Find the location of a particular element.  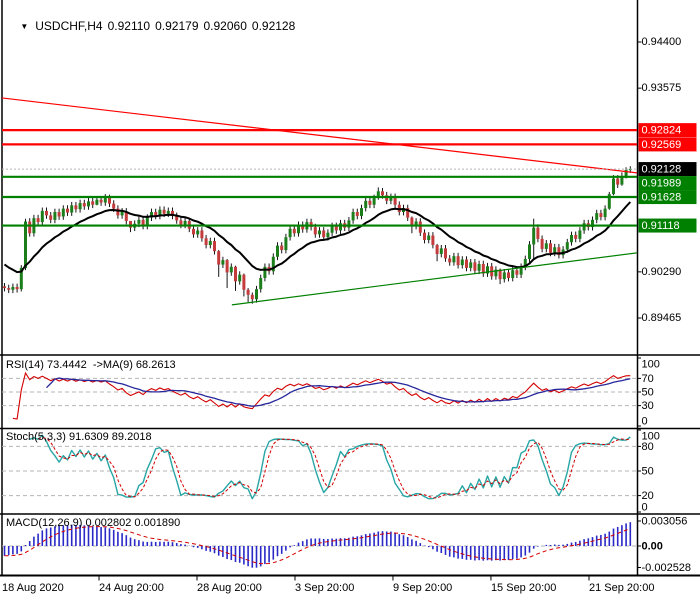

ohlc-close: 0.92128 is located at coordinates (273, 26).